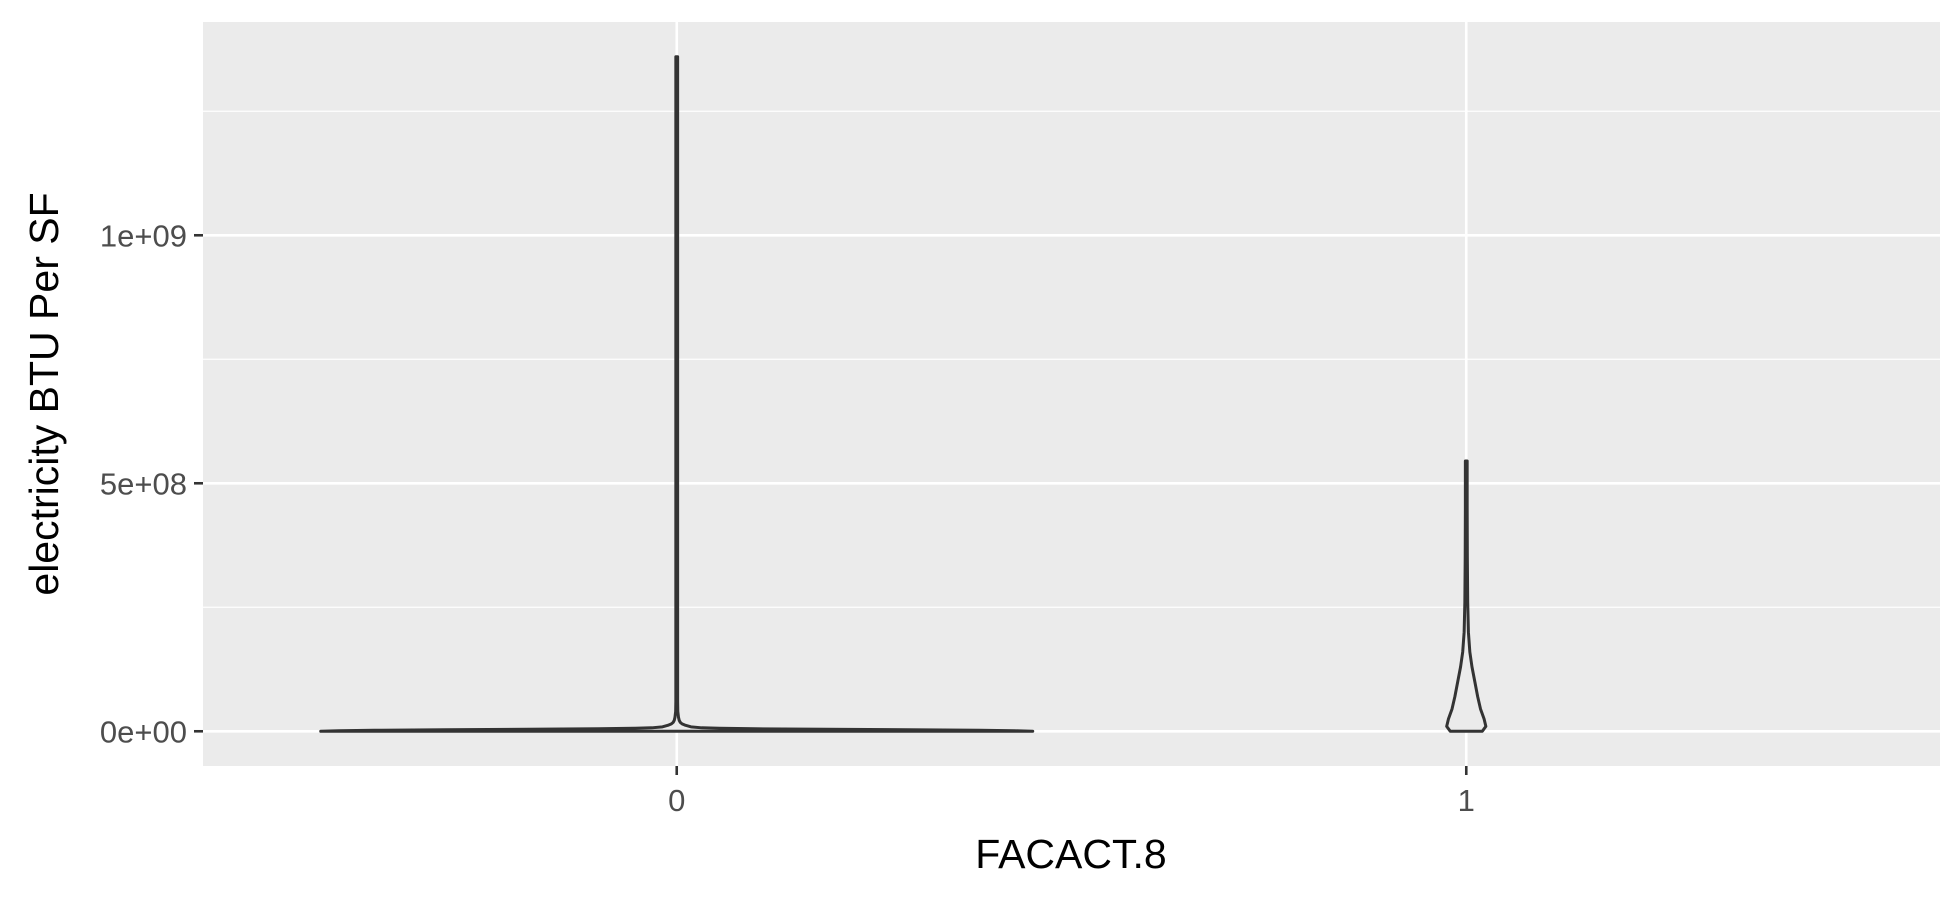  Describe the element at coordinates (44, 393) in the screenshot. I see `y-axis-title: electricity BTU Per SF` at that location.